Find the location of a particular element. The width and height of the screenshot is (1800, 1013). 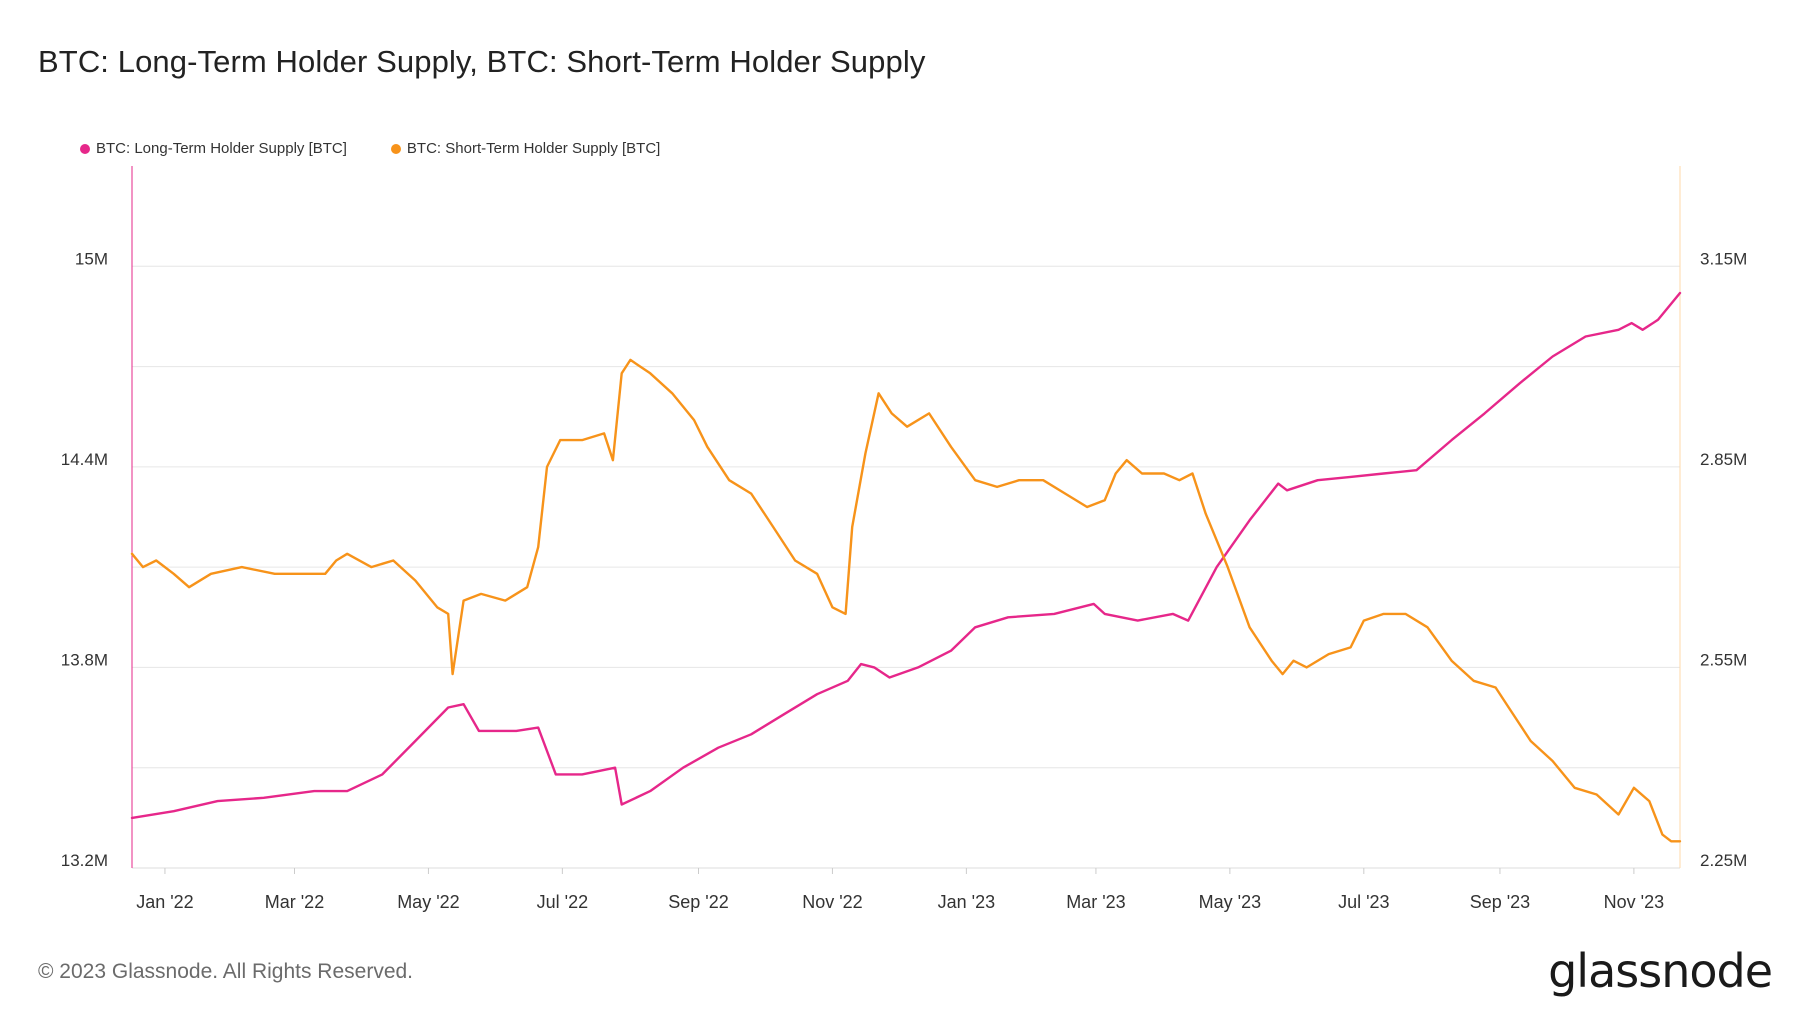

glassnode-logo: glassnode is located at coordinates (1660, 971).